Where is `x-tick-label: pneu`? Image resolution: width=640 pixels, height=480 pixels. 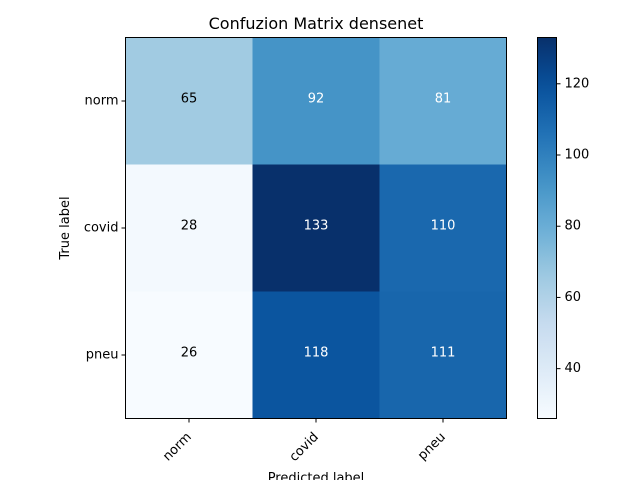 x-tick-label: pneu is located at coordinates (432, 447).